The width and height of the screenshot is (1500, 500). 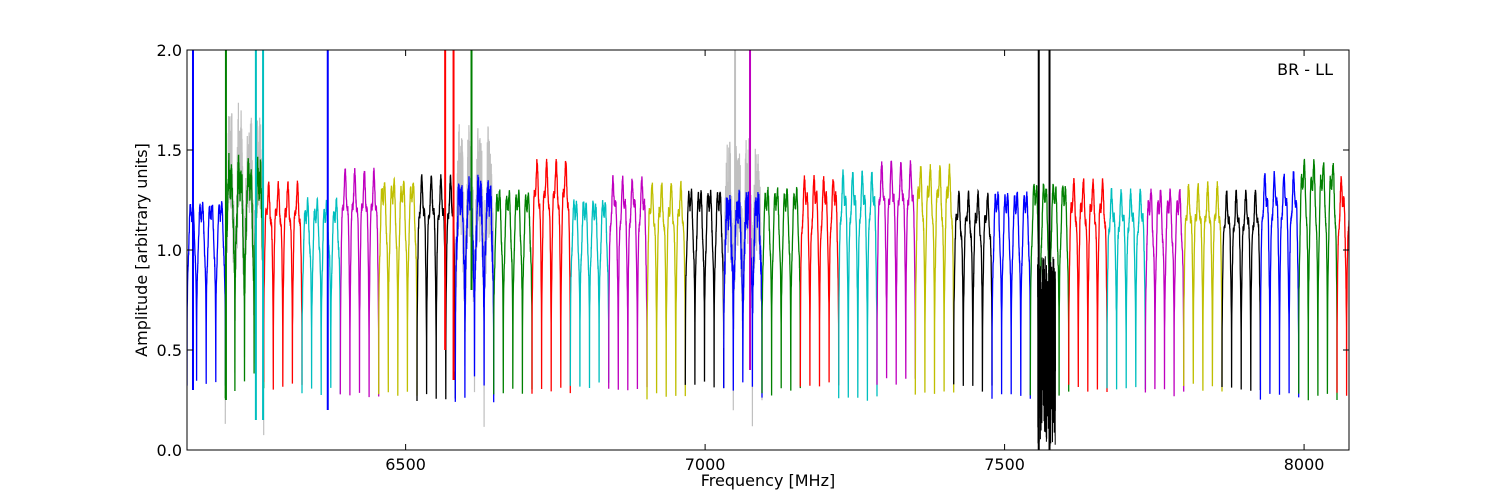 What do you see at coordinates (169, 50) in the screenshot?
I see `y-tick-label: 2.0` at bounding box center [169, 50].